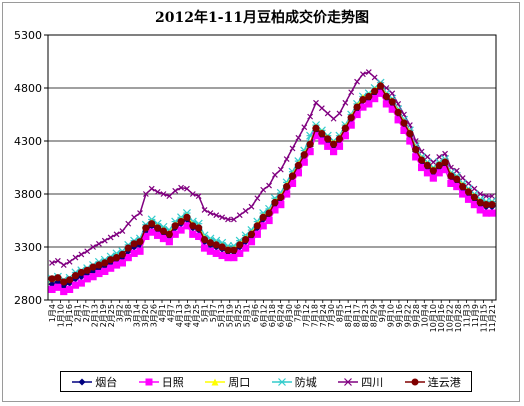 Image resolution: width=524 pixels, height=406 pixels. What do you see at coordinates (28, 194) in the screenshot?
I see `y-tick-label: 3800` at bounding box center [28, 194].